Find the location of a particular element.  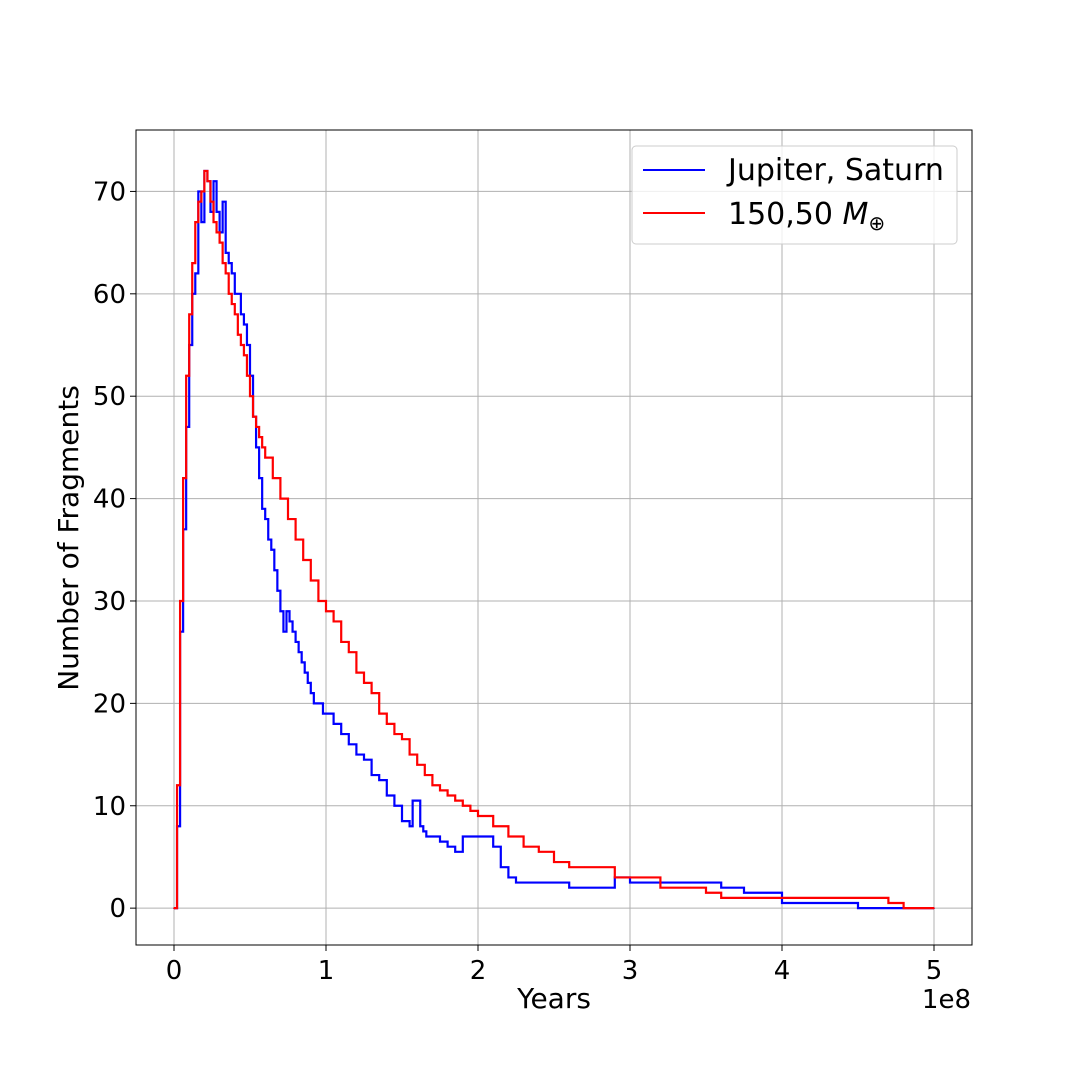

y-tick-label: 40 is located at coordinates (109, 500).